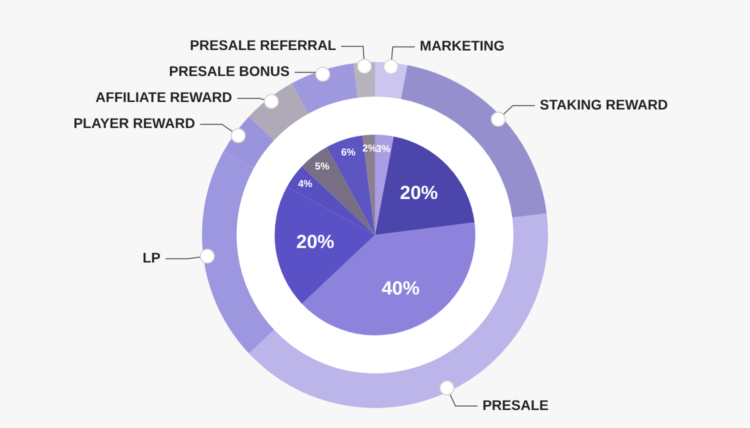 This screenshot has width=750, height=428. I want to click on slice-label: PRESALE BONUS, so click(229, 71).